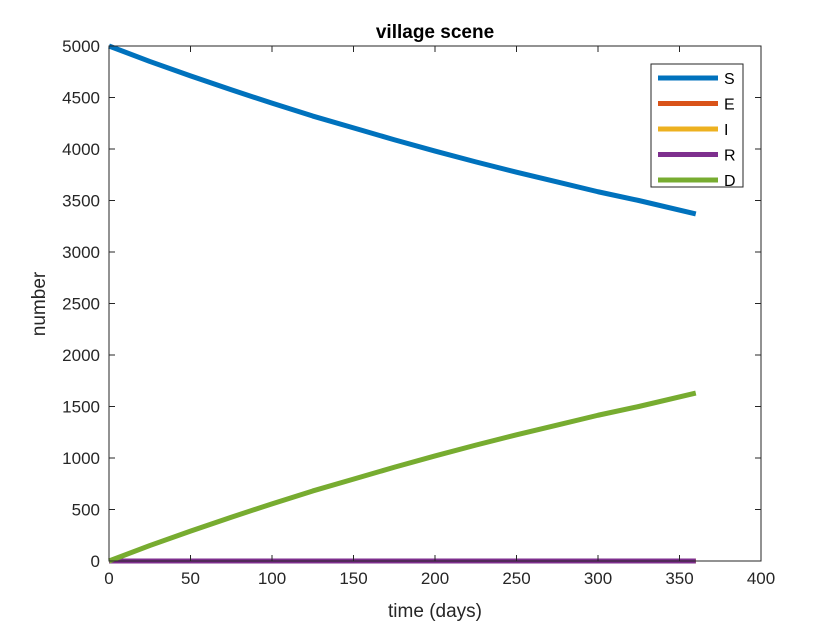 The width and height of the screenshot is (840, 630). Describe the element at coordinates (81, 98) in the screenshot. I see `y-tick-label: 4500` at that location.